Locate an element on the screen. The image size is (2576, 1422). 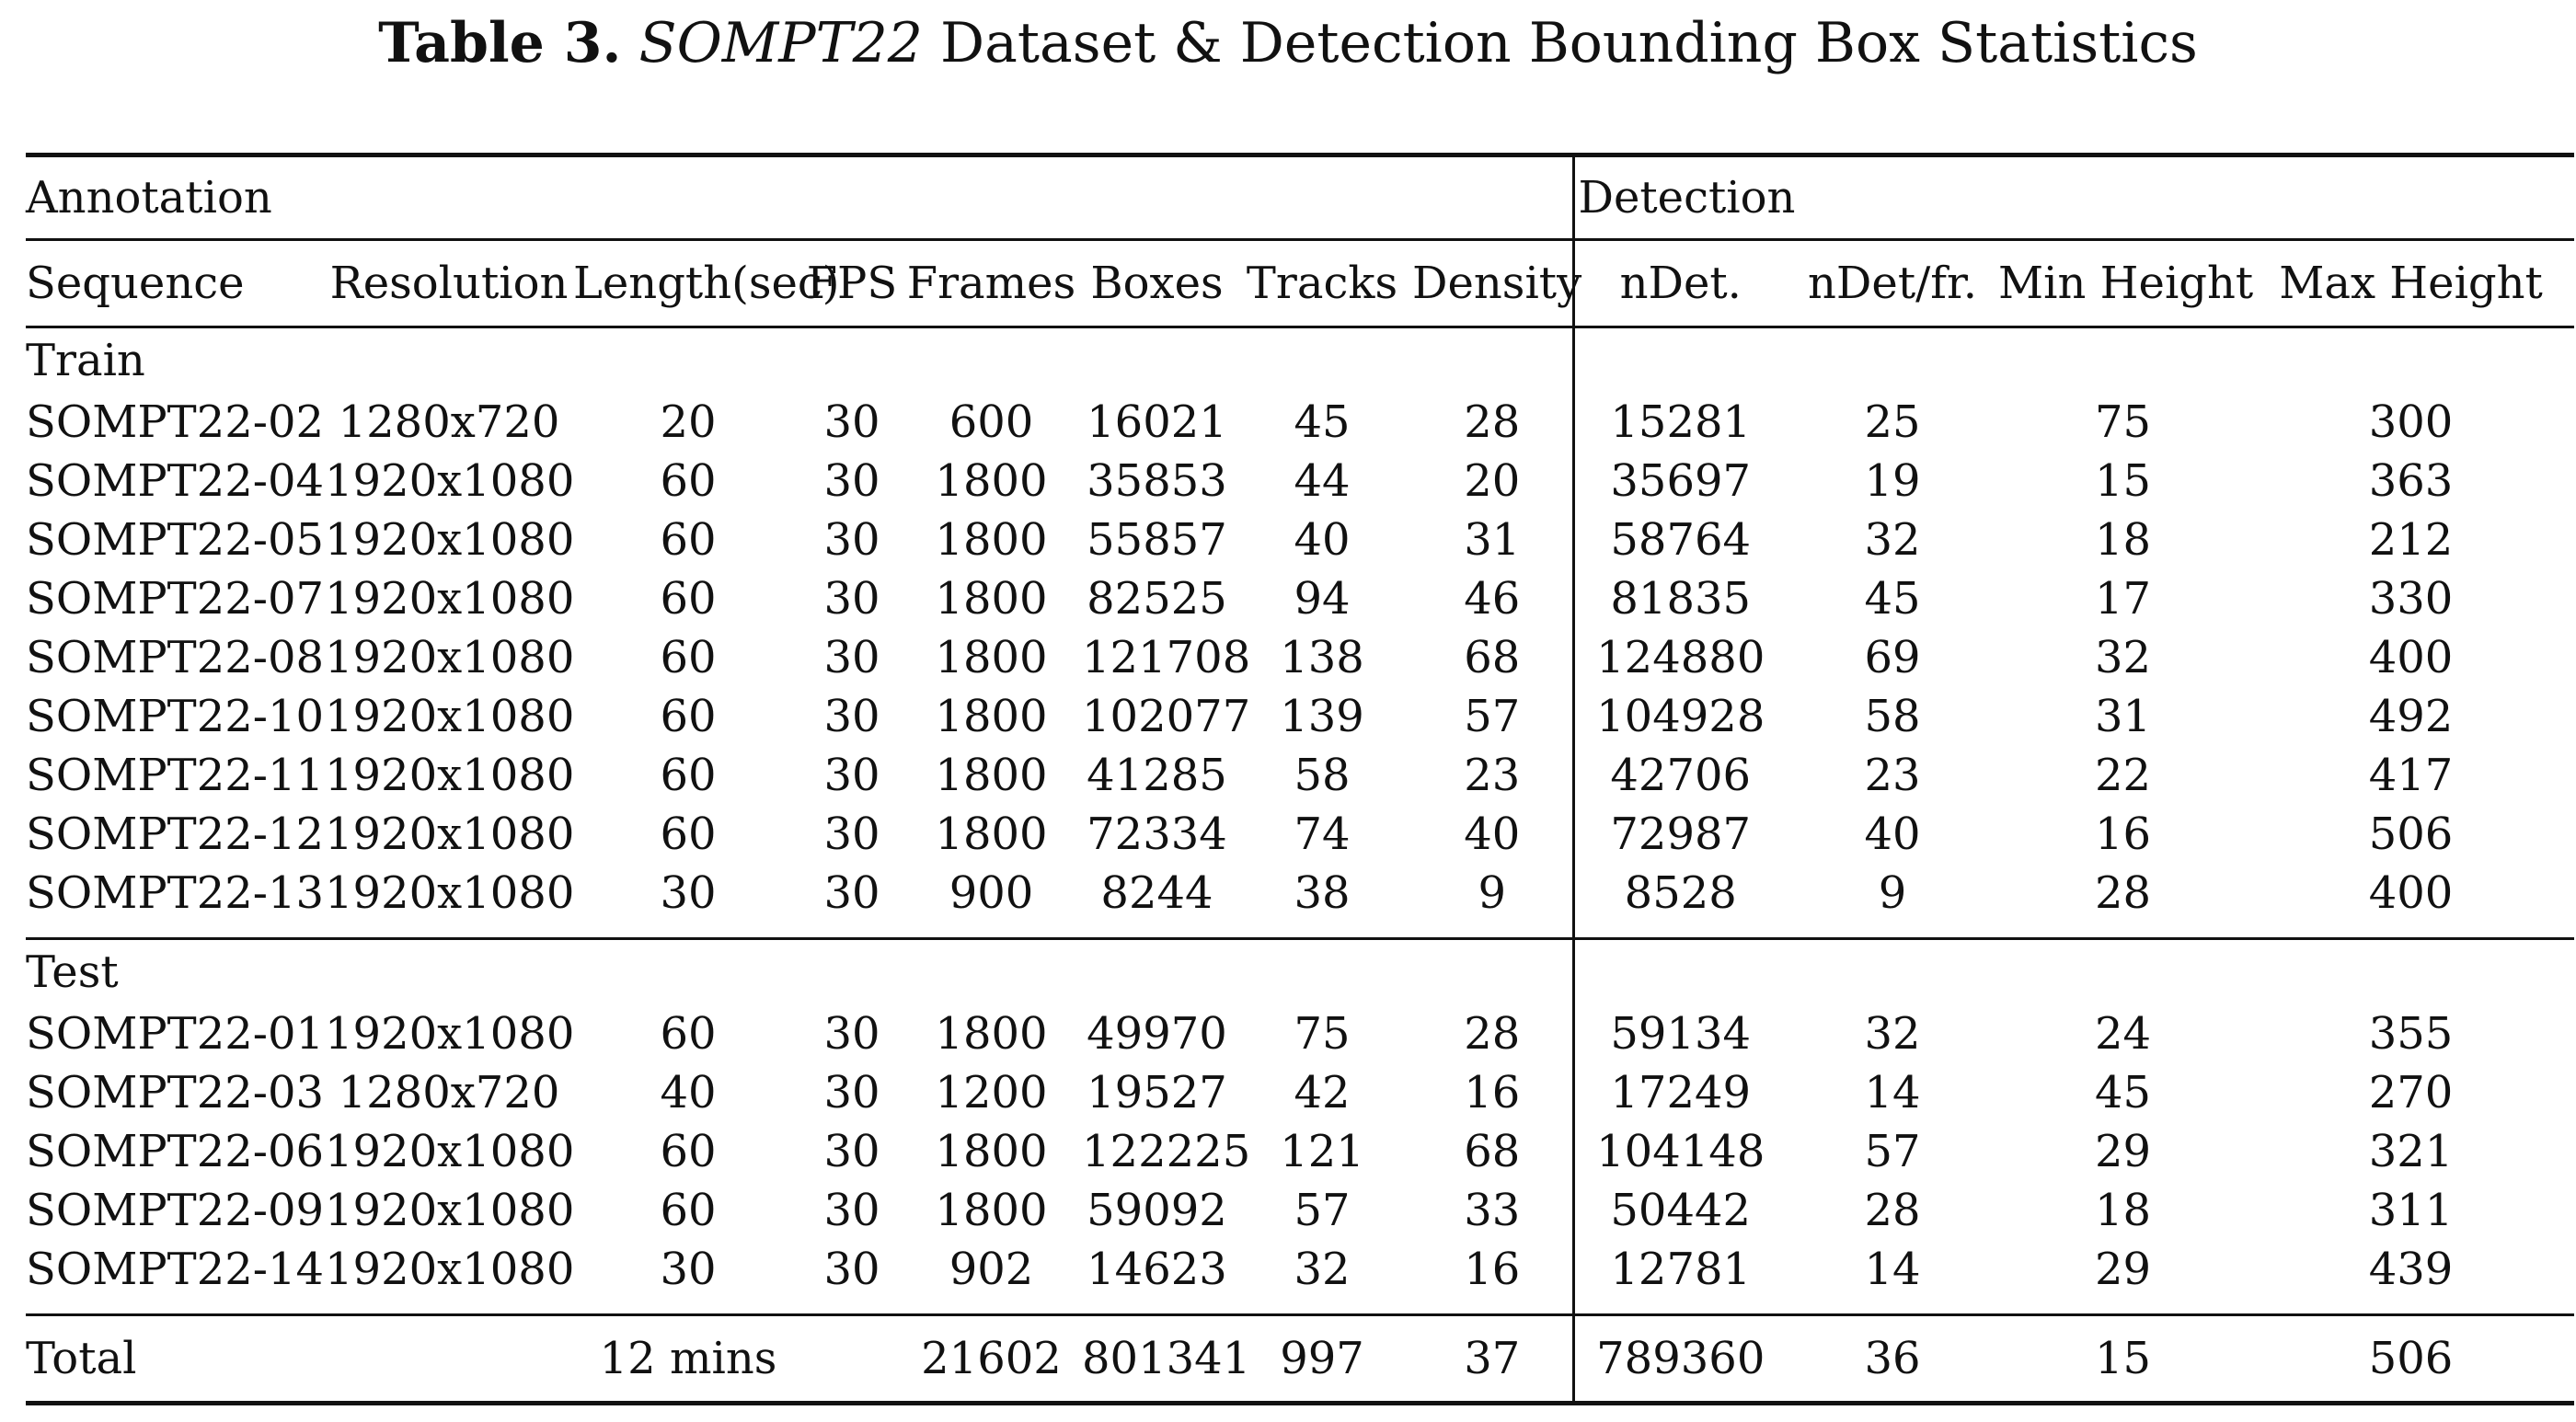
table-cell: 121708 is located at coordinates (1166, 657).